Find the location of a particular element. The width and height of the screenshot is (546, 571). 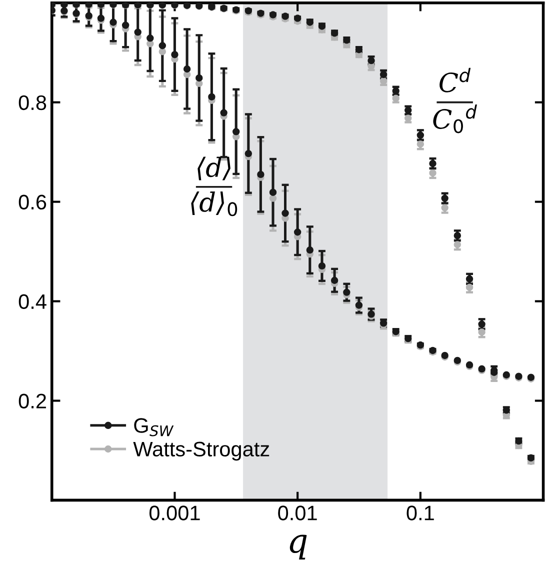

annotation: ⟨d⟩$_{0}$ is located at coordinates (214, 204).